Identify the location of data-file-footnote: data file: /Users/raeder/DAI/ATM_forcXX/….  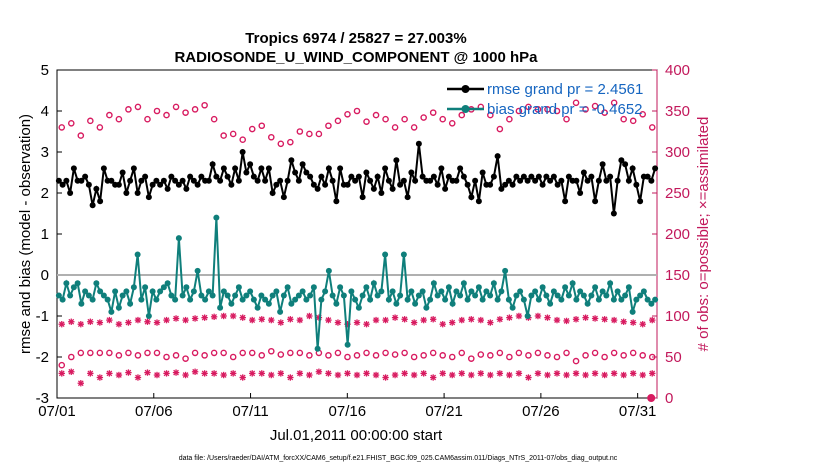
(398, 458).